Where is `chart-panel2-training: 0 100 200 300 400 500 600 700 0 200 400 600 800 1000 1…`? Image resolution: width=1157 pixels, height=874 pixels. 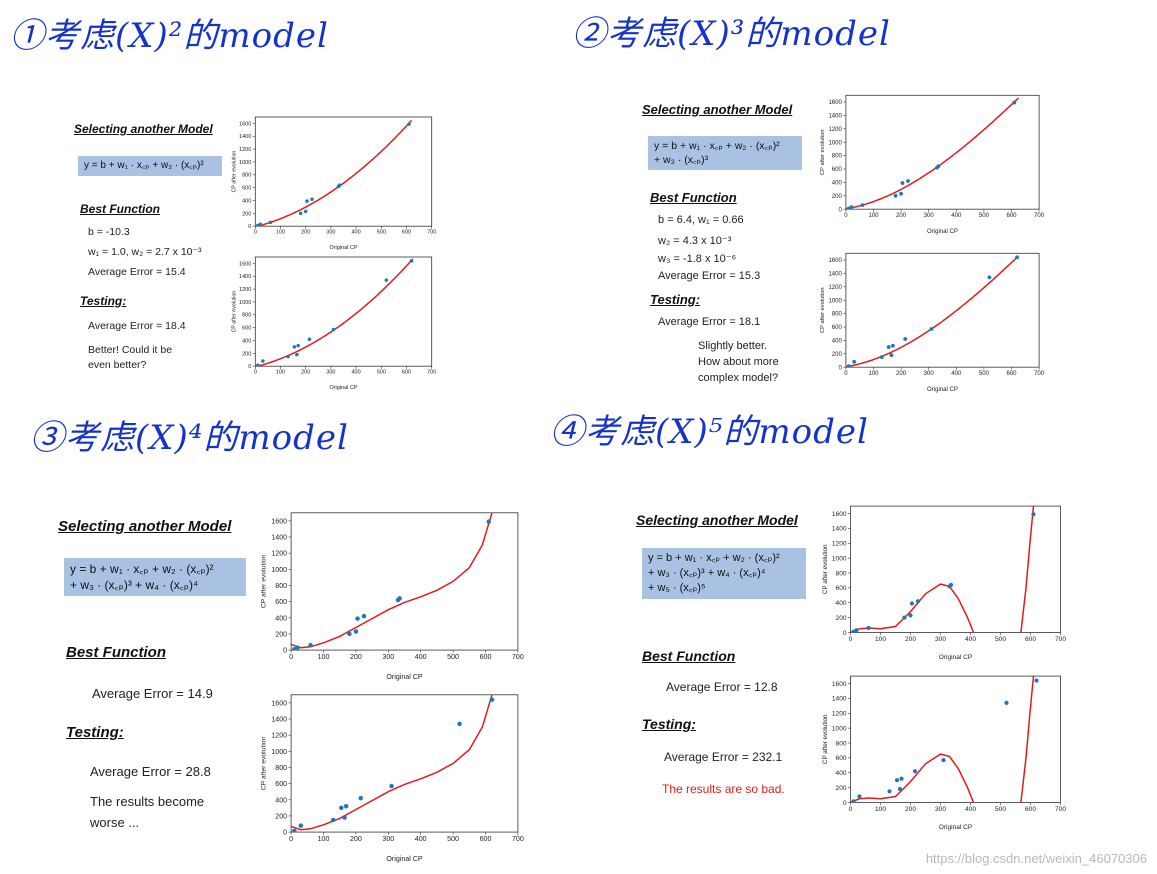 chart-panel2-training: 0 100 200 300 400 500 600 700 0 200 400 600 800 1000 1… is located at coordinates (932, 164).